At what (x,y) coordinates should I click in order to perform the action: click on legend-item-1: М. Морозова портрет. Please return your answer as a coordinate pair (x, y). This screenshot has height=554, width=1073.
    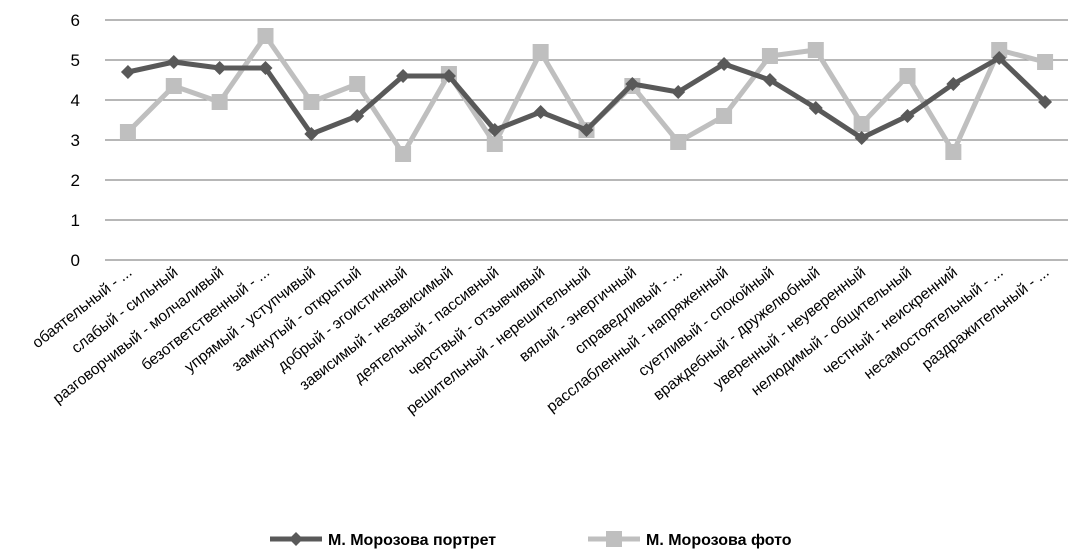
    Looking at the image, I should click on (383, 540).